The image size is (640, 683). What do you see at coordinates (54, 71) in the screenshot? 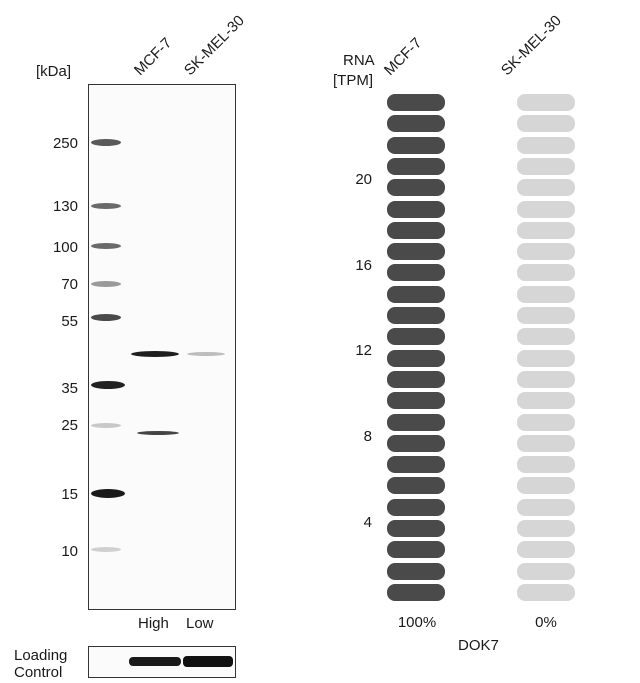
I see `kda-unit-label: [kDa]` at bounding box center [54, 71].